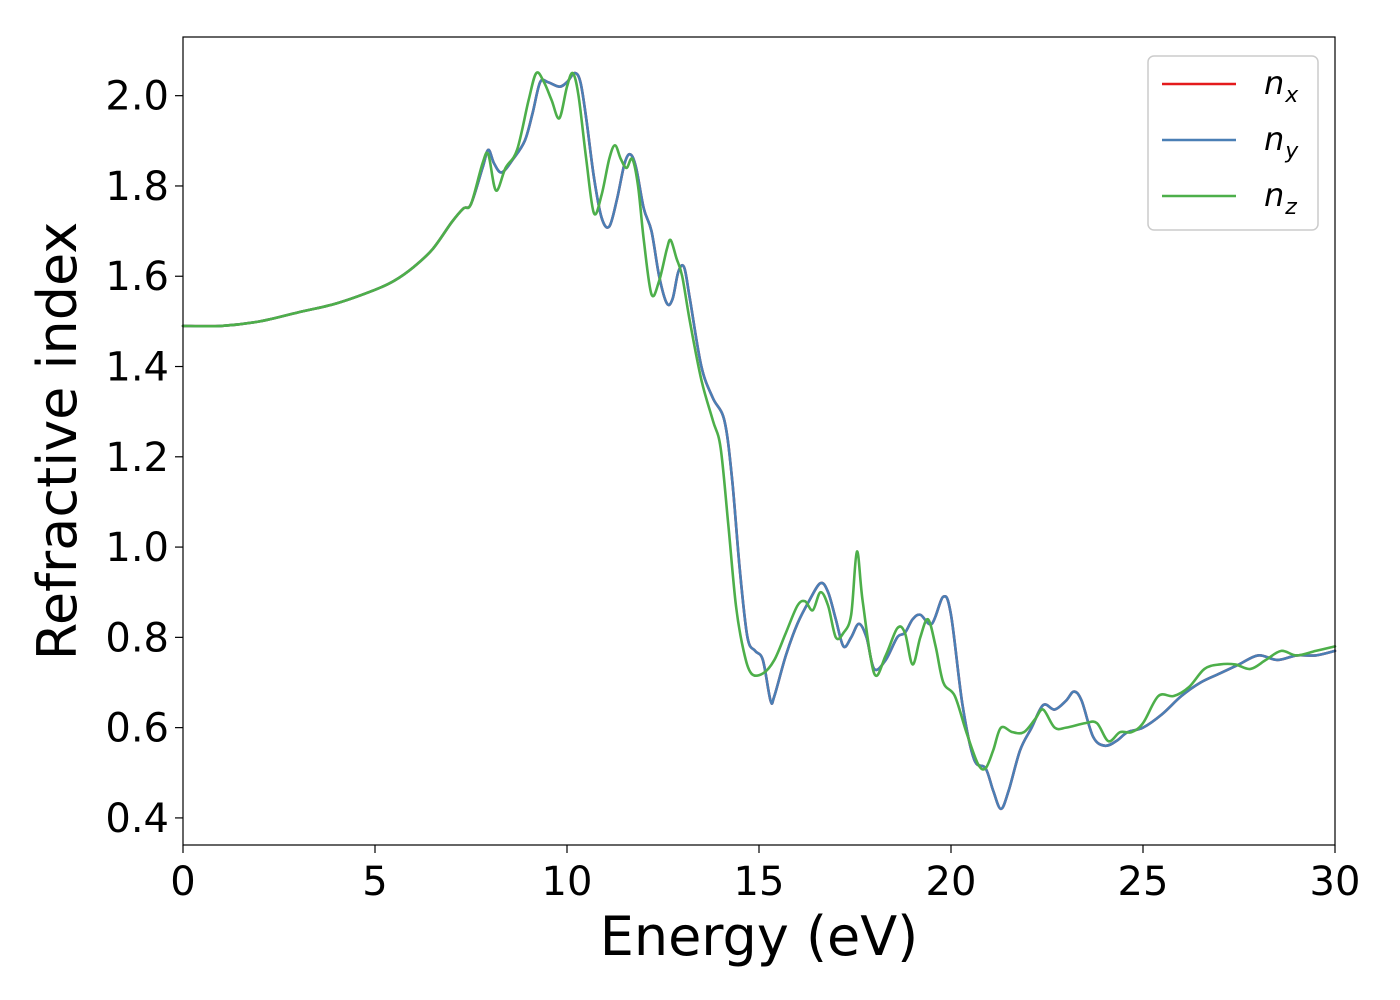 The width and height of the screenshot is (1400, 1000). I want to click on y-tick-label: 0.6, so click(137, 729).